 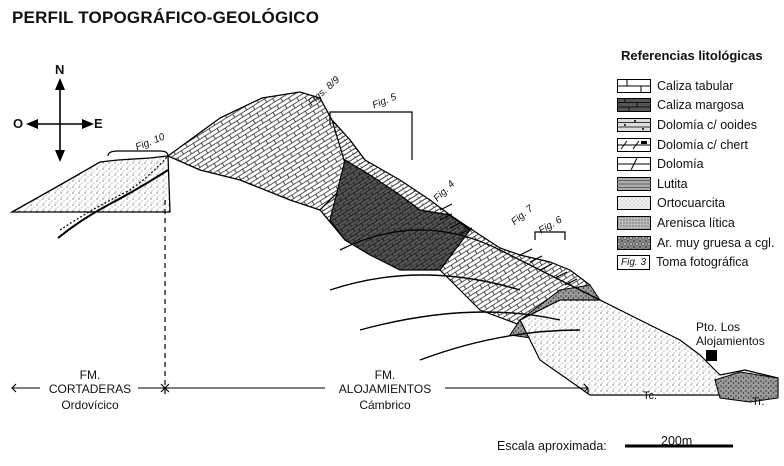 I want to click on page-title: PERFIL TOPOGRÁFICO-GEOLÓGICO, so click(x=166, y=17).